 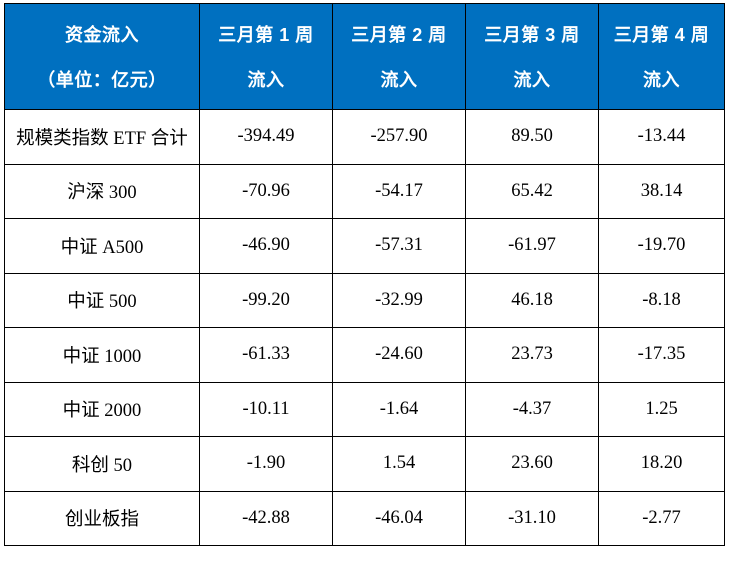 I want to click on value-cell-week-3: 23.60, so click(x=532, y=464).